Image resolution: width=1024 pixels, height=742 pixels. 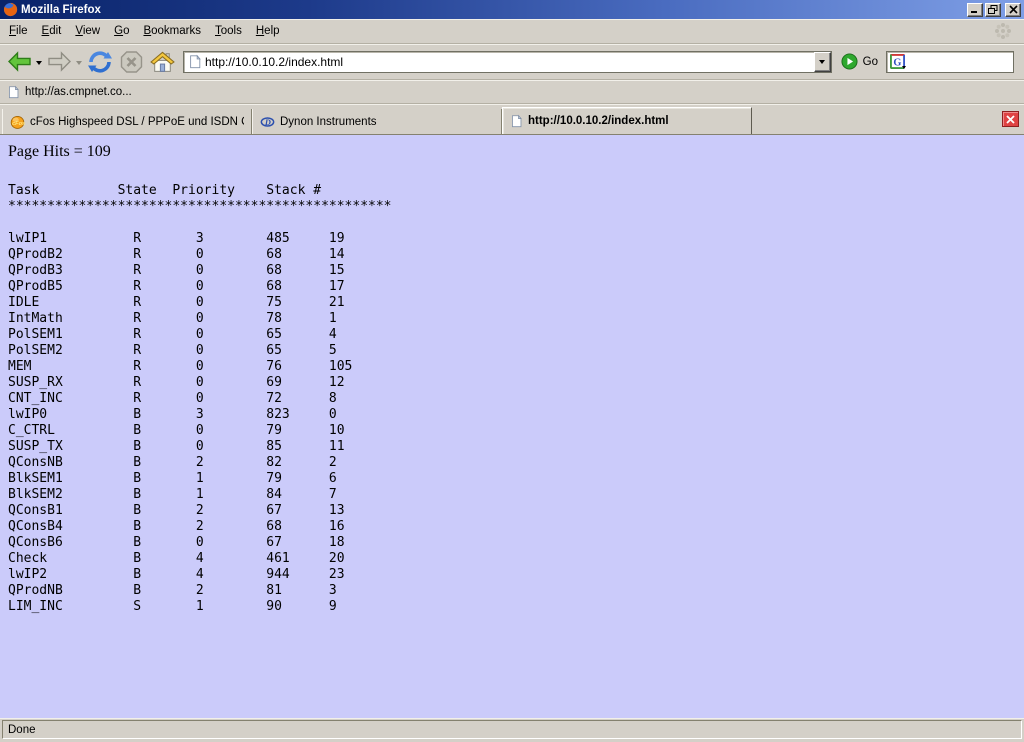 I want to click on cfos-icon: cFos, so click(x=17, y=122).